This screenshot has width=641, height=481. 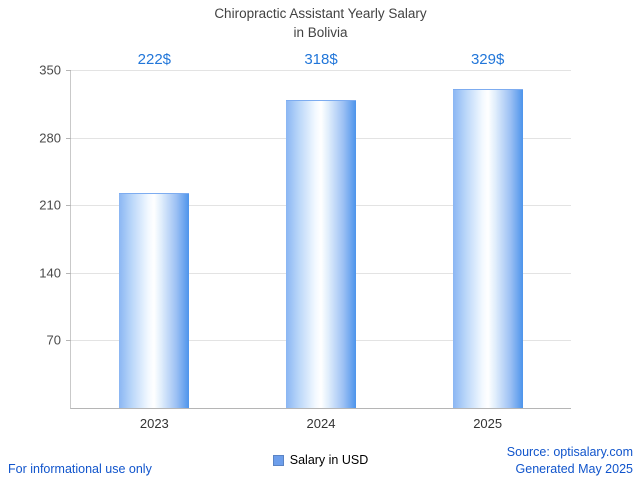 What do you see at coordinates (278, 460) in the screenshot?
I see `legend-swatch-icon` at bounding box center [278, 460].